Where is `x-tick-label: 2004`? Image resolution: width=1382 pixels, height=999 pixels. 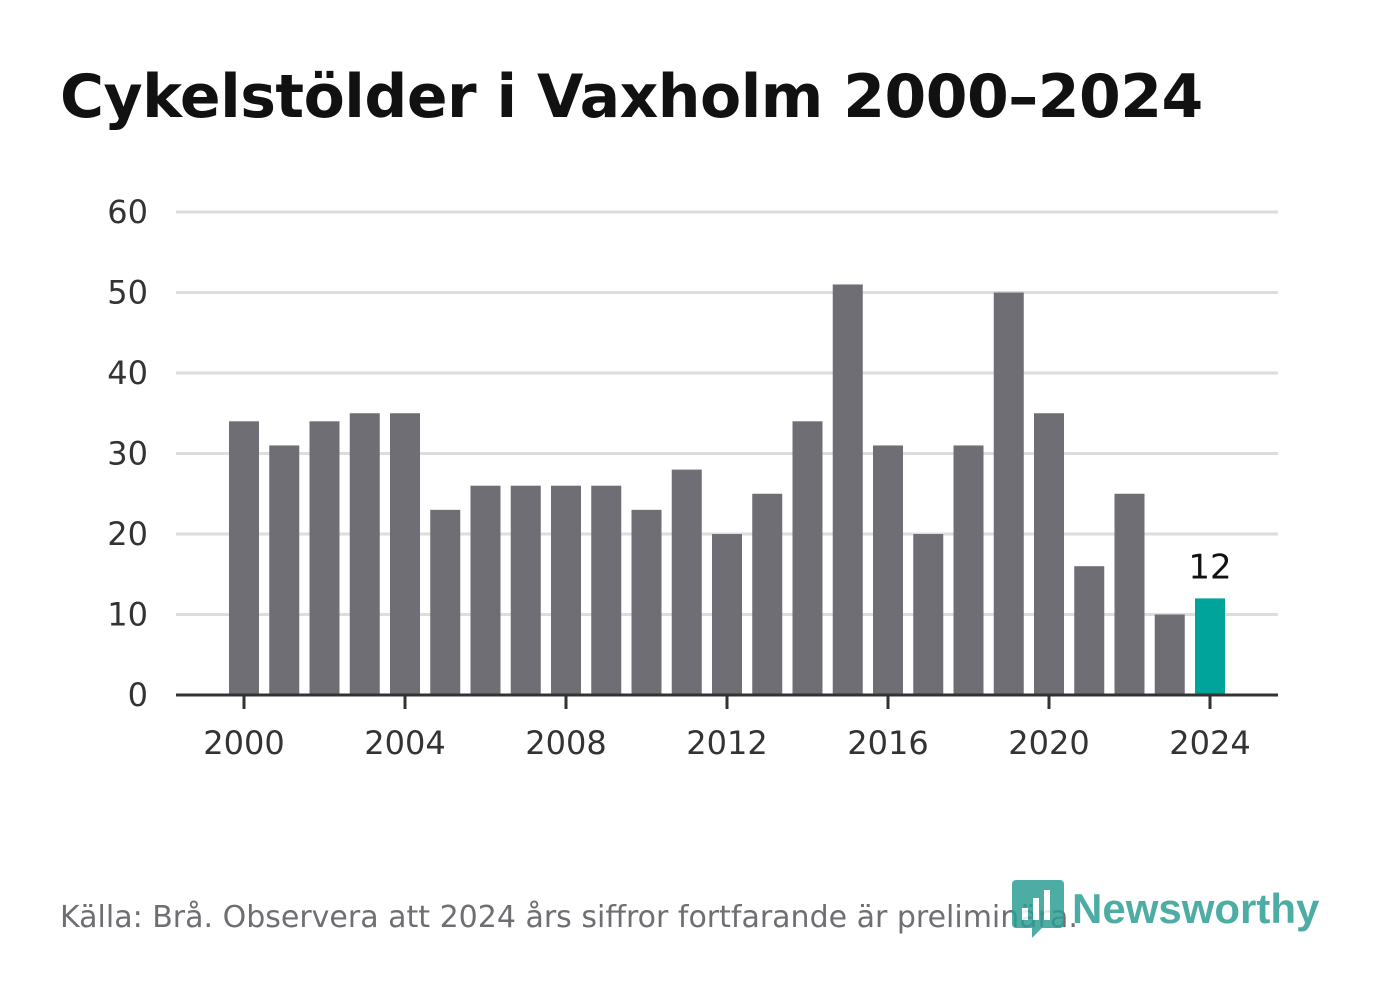
x-tick-label: 2004 is located at coordinates (404, 743).